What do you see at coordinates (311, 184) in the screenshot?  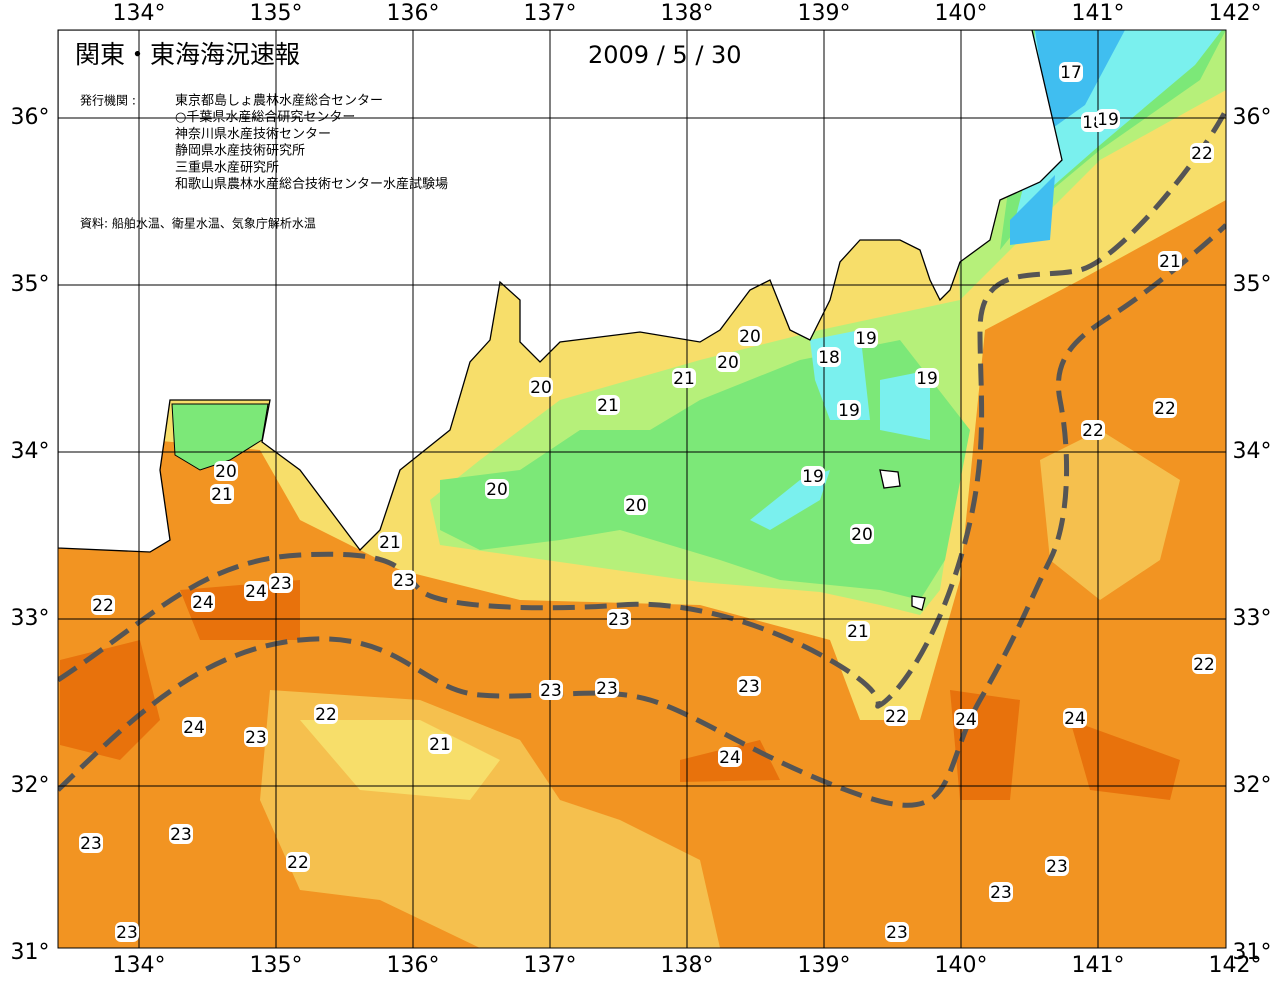 I see `issuer: 和歌山県農林水産総合技術センター水産試験場` at bounding box center [311, 184].